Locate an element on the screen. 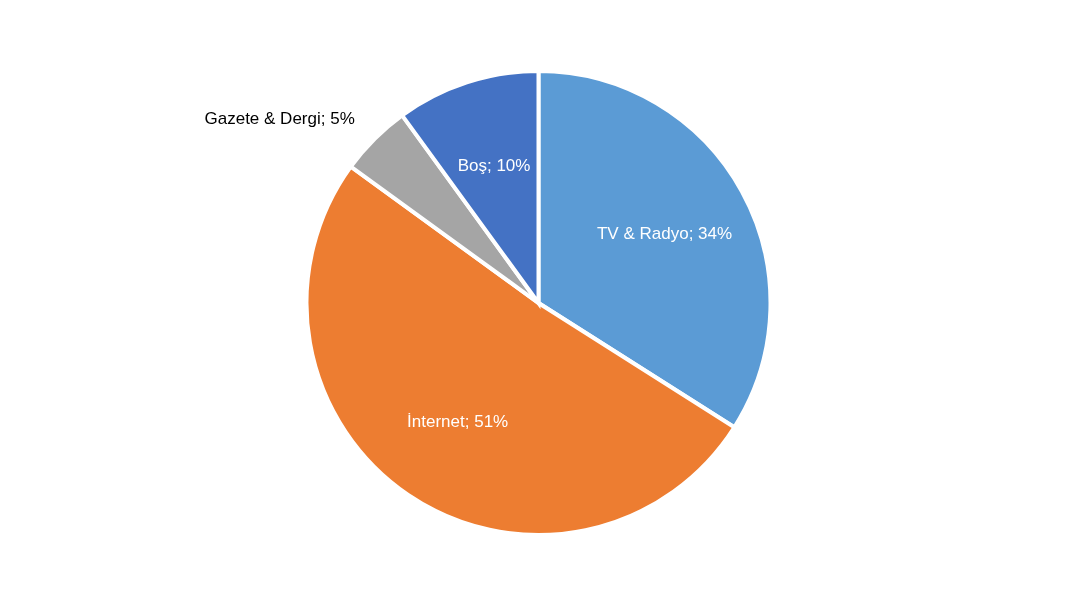  slice-label: TV & Radyo; 34% is located at coordinates (664, 233).